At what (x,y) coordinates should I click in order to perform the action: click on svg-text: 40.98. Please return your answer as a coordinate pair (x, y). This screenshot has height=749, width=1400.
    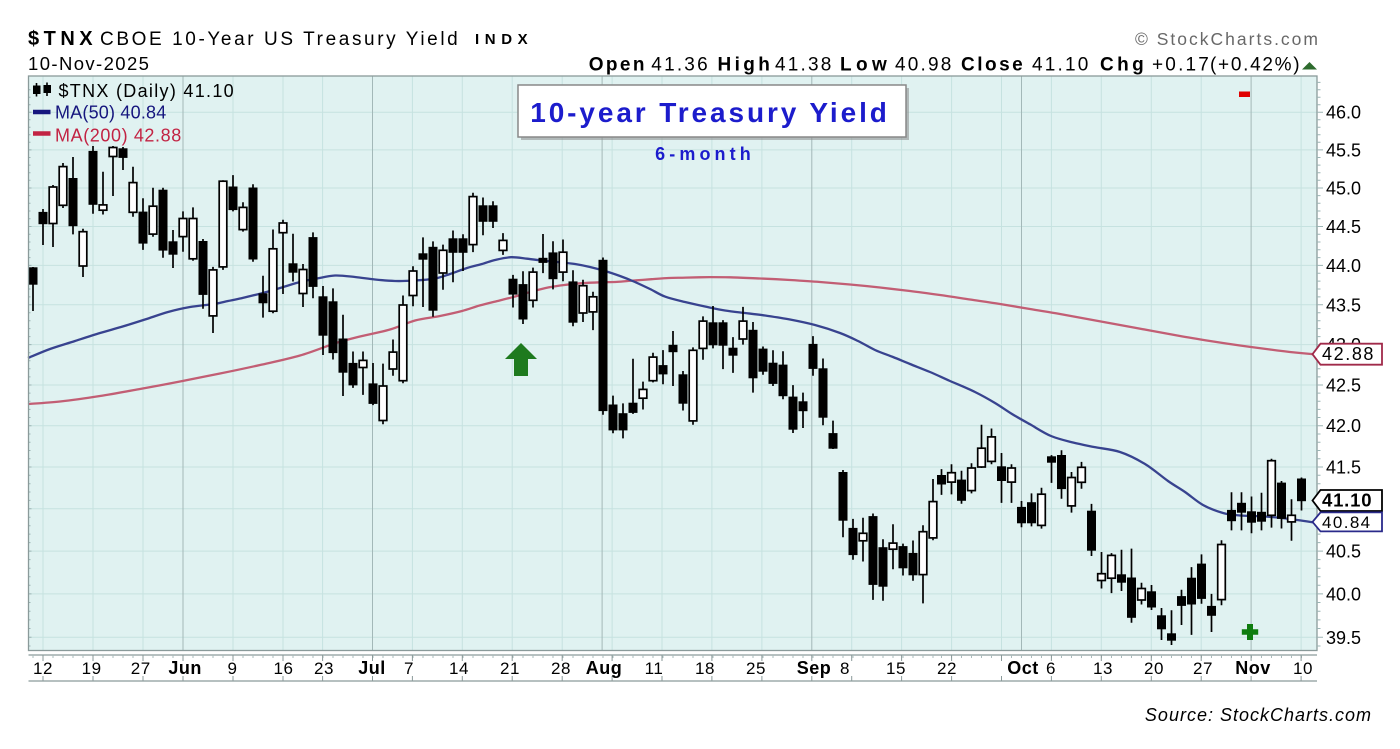
    Looking at the image, I should click on (924, 65).